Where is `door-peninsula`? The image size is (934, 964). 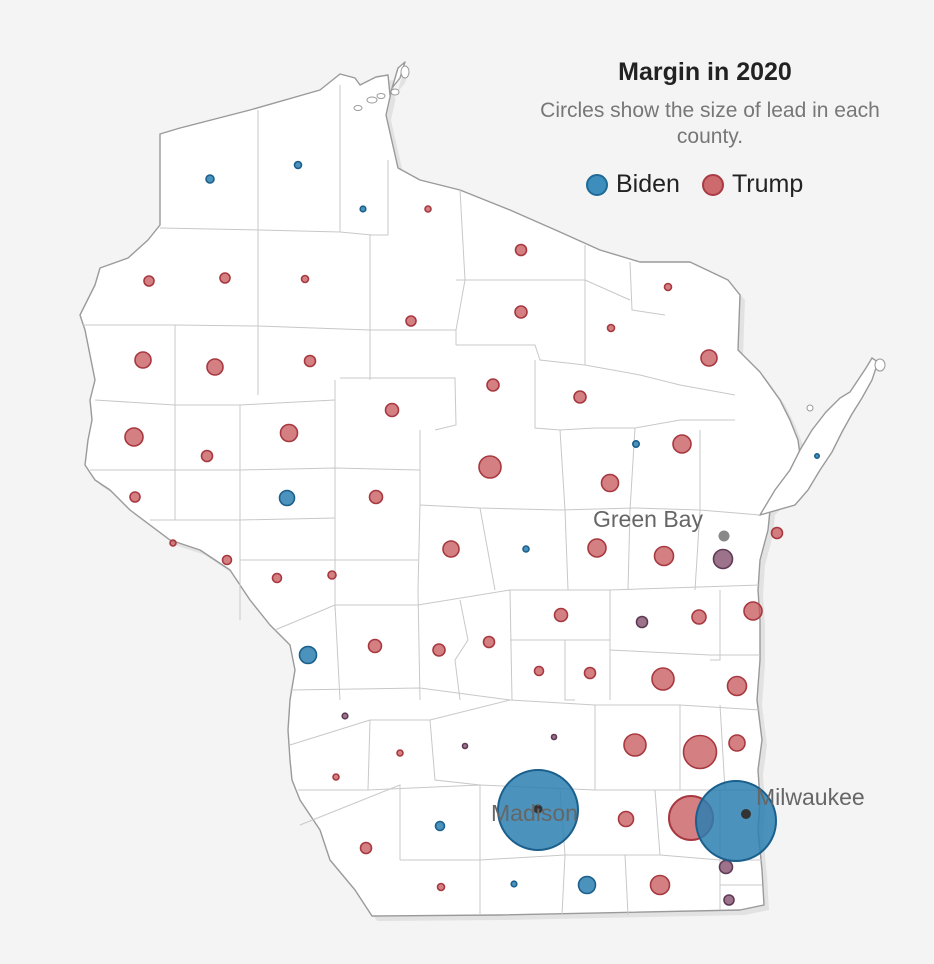
door-peninsula is located at coordinates (818, 437).